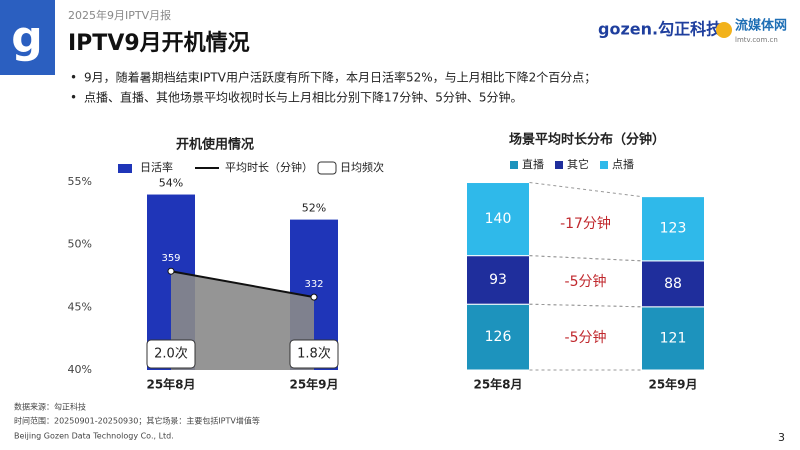 The width and height of the screenshot is (800, 450). I want to click on value-label: 359, so click(170, 258).